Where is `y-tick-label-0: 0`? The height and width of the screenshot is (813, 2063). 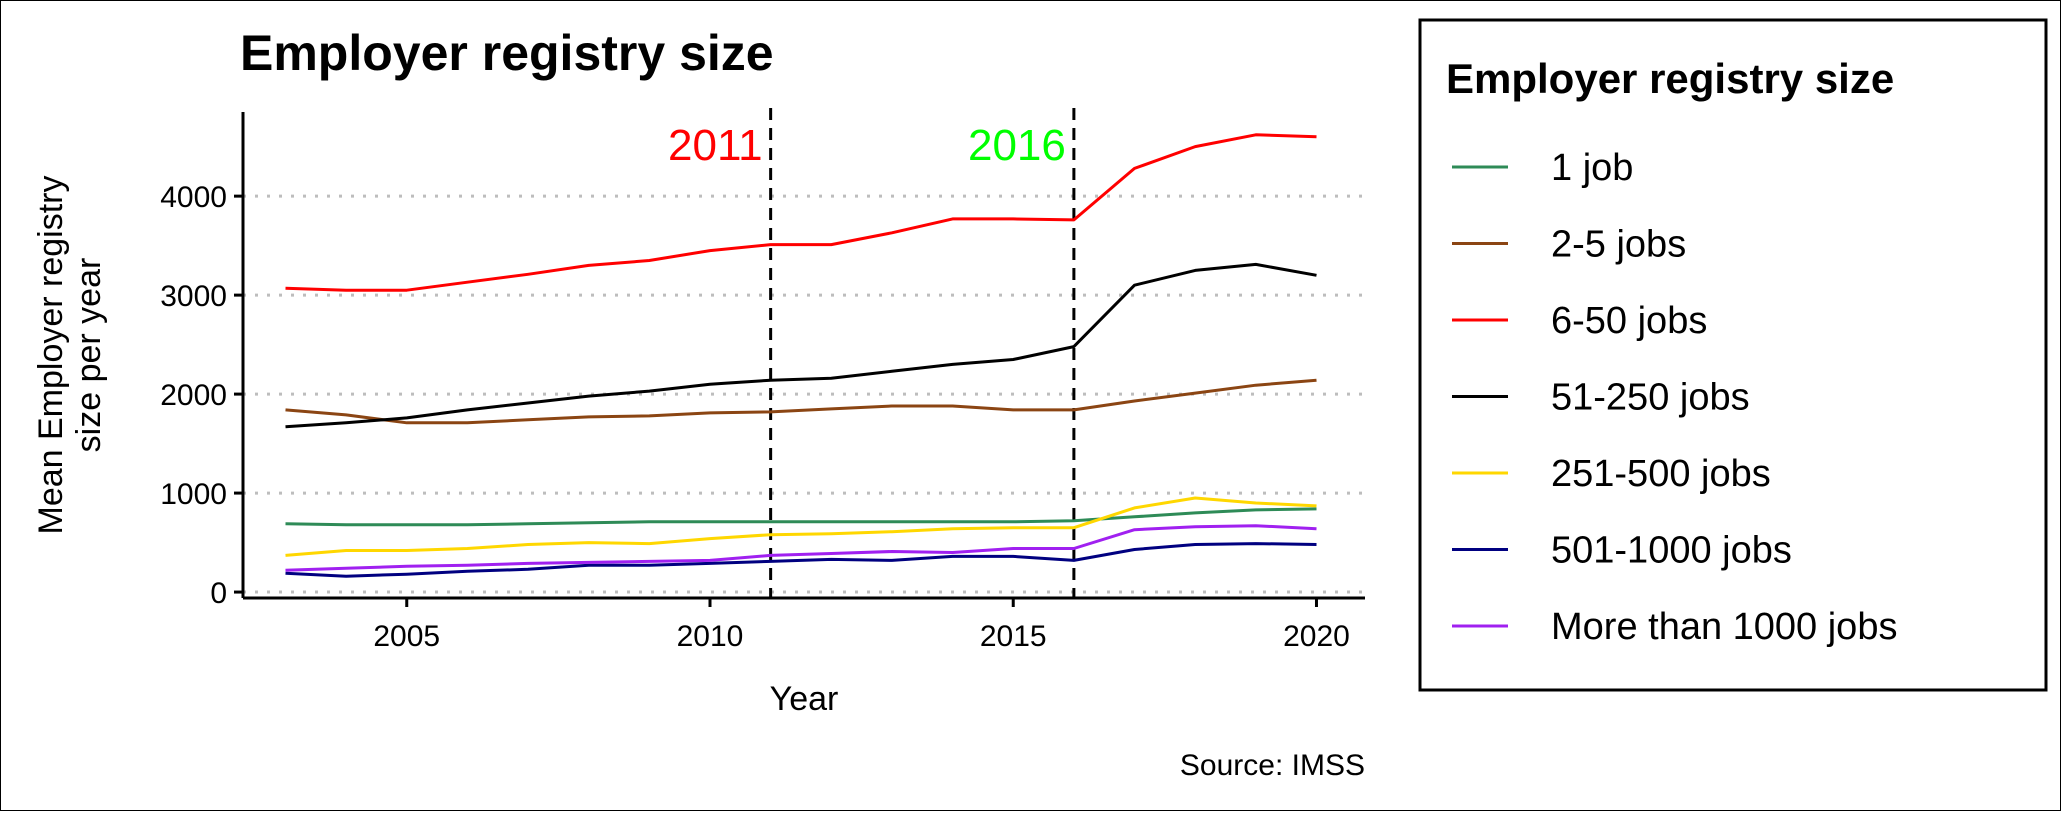 y-tick-label-0: 0 is located at coordinates (218, 593).